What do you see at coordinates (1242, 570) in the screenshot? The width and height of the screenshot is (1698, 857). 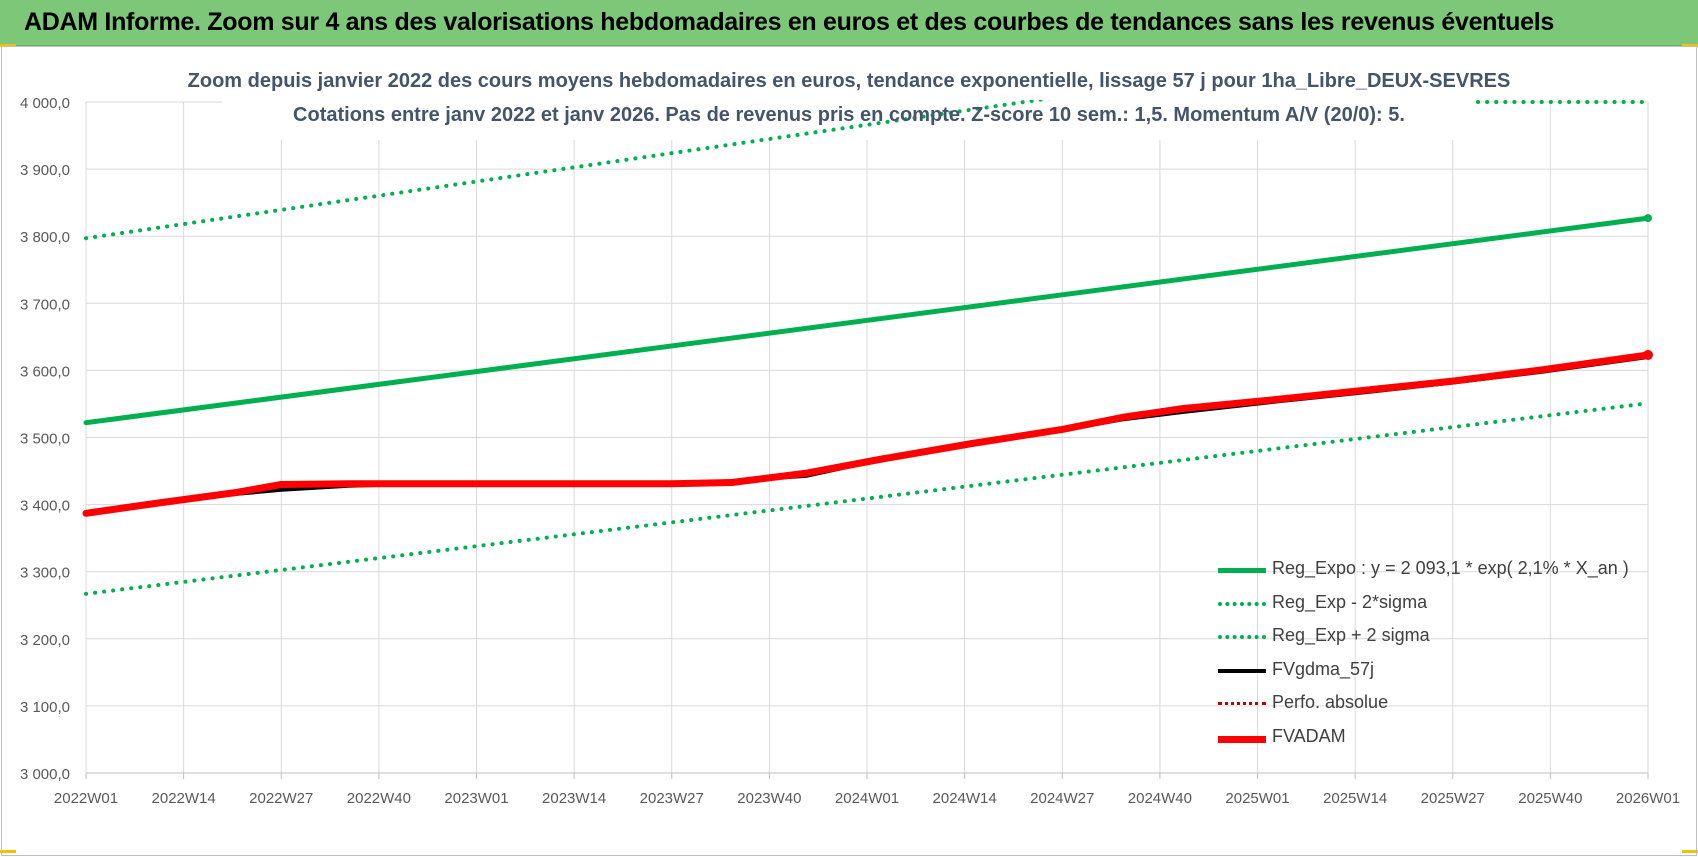 I see `legend-swatch-reg-expo` at bounding box center [1242, 570].